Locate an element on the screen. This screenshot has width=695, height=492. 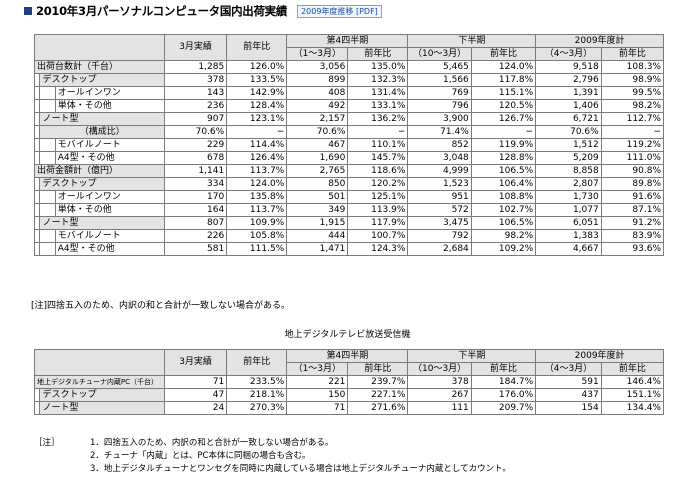
yoy-cell: 131.4% is located at coordinates (378, 93).